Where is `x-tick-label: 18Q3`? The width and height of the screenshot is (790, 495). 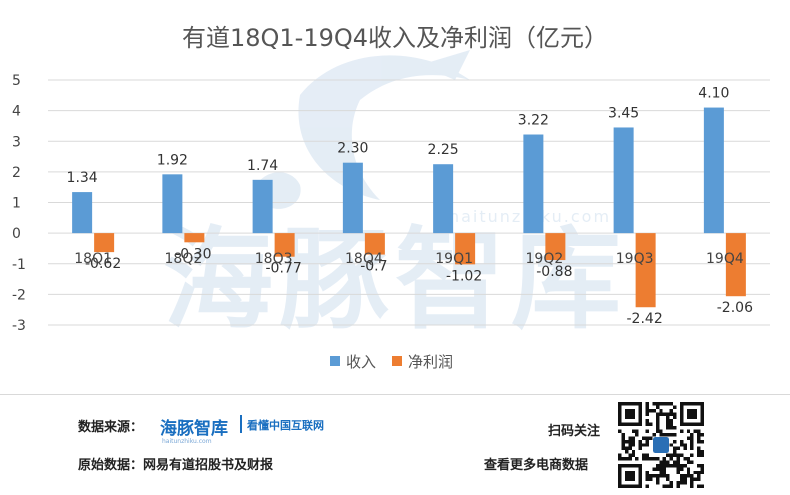 x-tick-label: 18Q3 is located at coordinates (274, 259).